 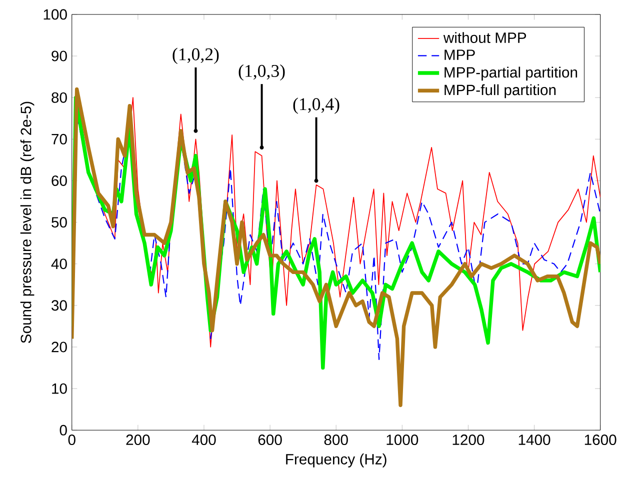 I want to click on annotation: (1,0,2), so click(x=195, y=56).